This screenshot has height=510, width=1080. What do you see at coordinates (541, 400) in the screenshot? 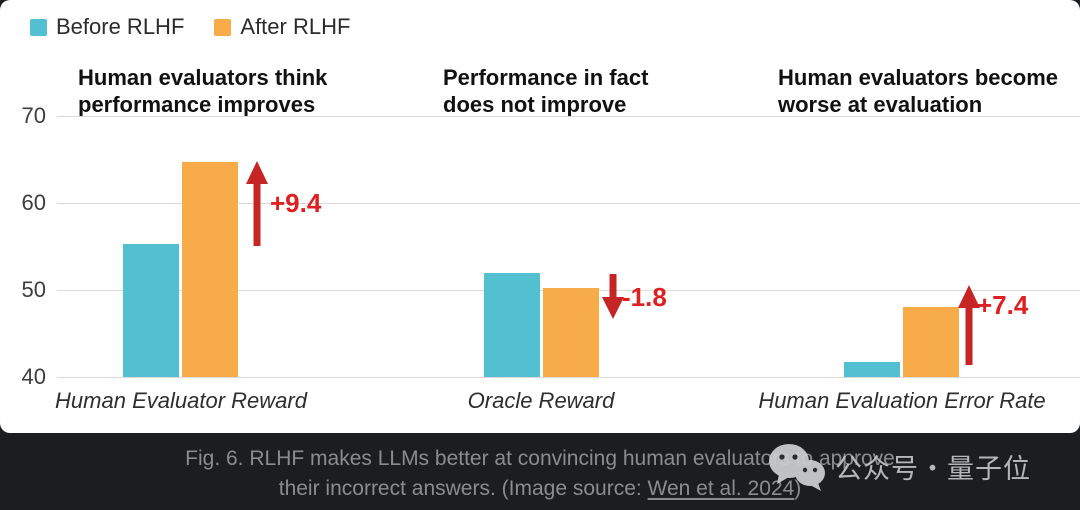
I see `x-label-oracle-reward: Oracle Reward` at bounding box center [541, 400].